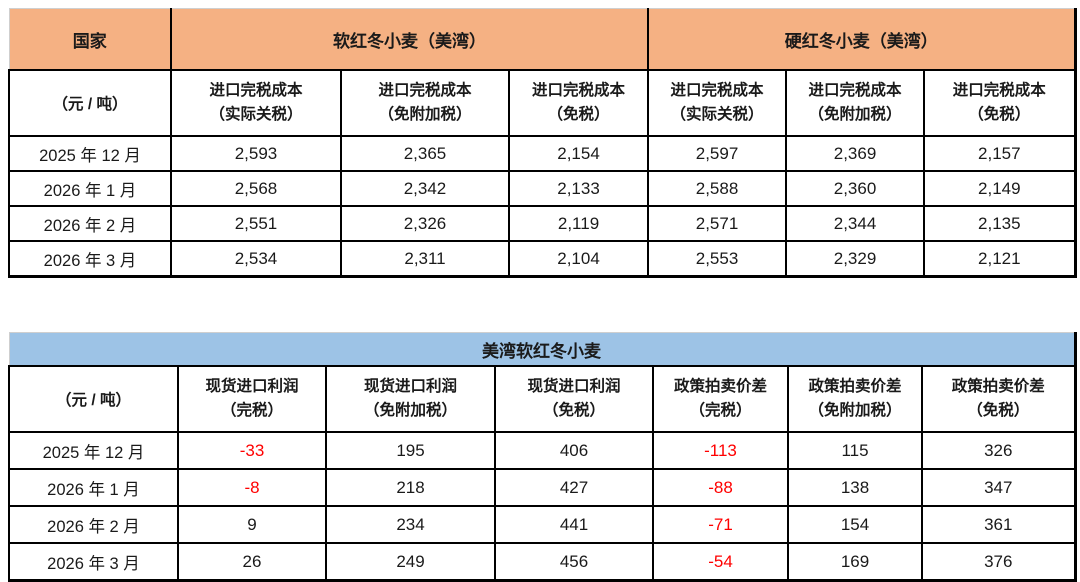 This screenshot has height=582, width=1080. I want to click on value-cell: 2,342, so click(425, 188).